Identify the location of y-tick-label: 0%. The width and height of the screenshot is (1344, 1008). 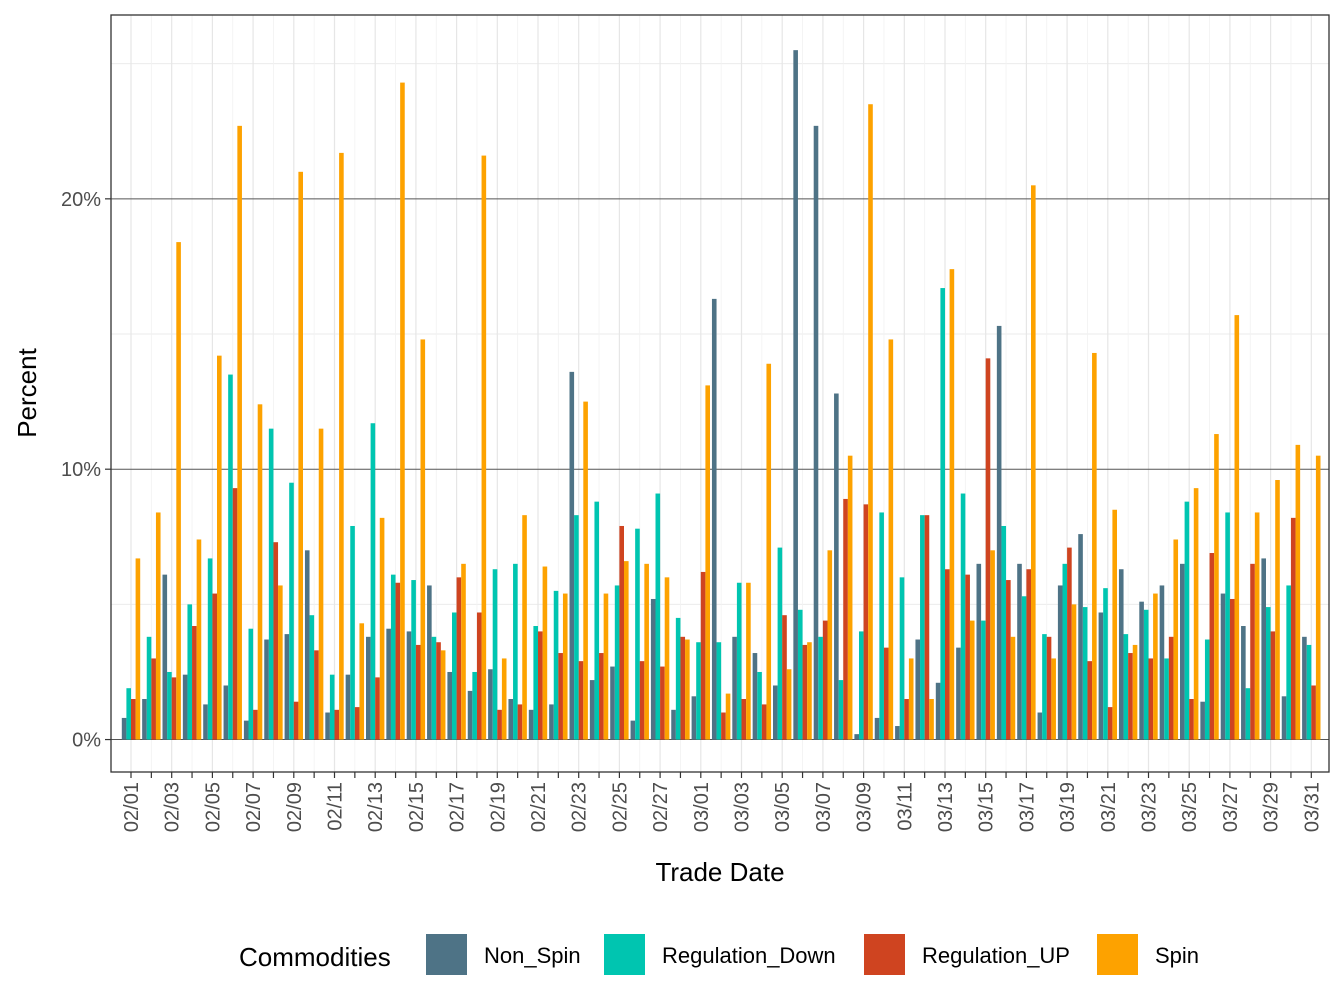
(86, 741).